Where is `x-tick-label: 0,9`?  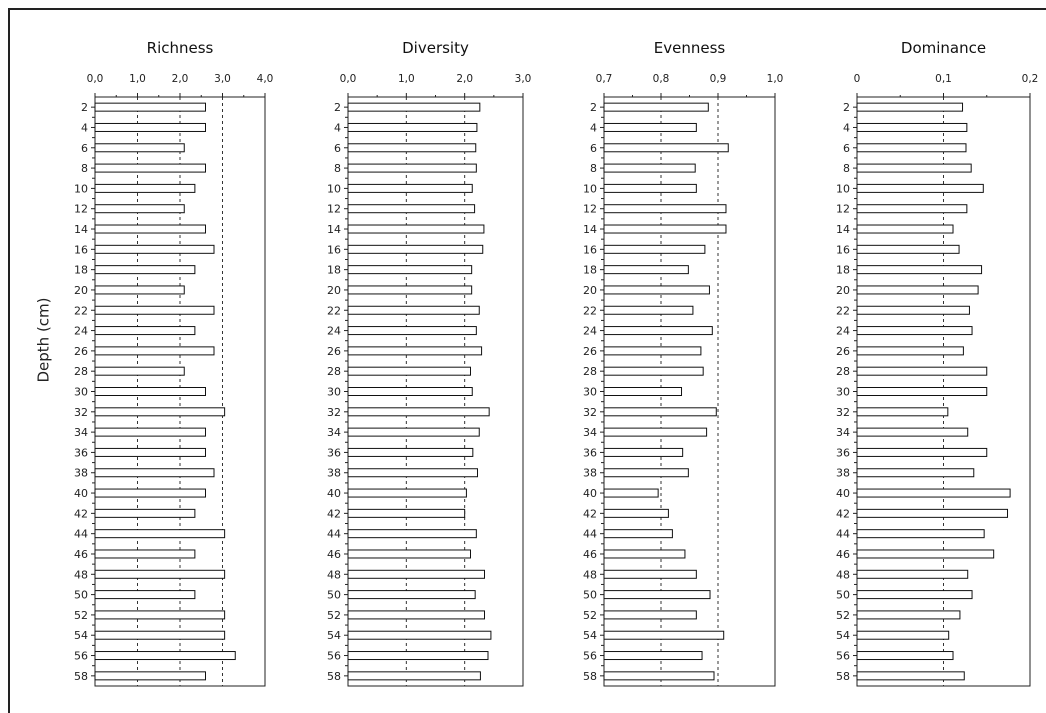 x-tick-label: 0,9 is located at coordinates (718, 79).